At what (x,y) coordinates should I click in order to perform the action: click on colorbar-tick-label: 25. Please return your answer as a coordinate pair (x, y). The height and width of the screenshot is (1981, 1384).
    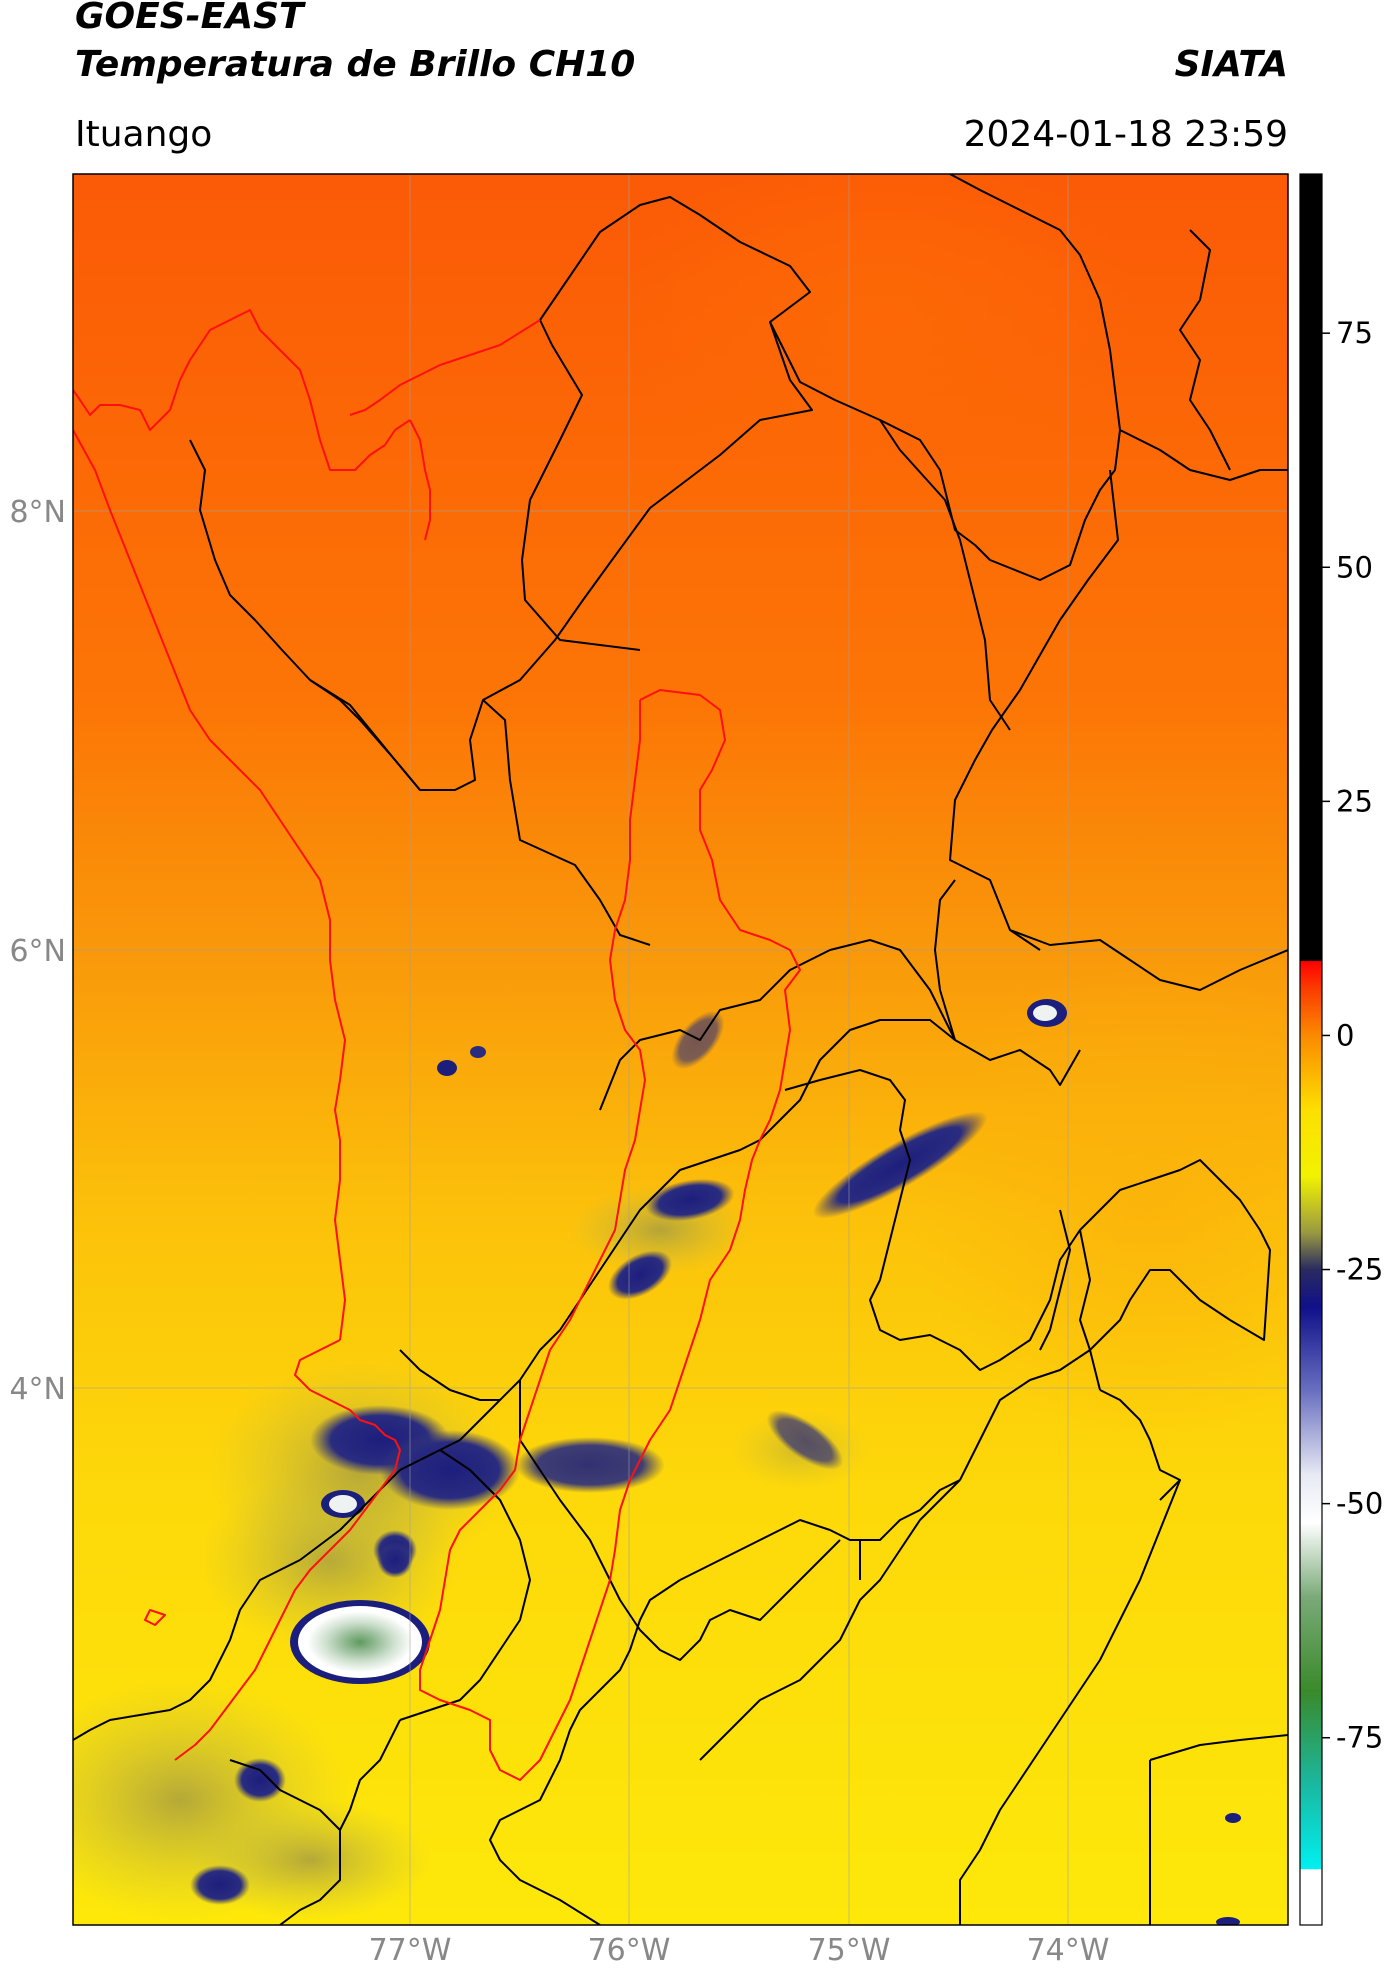
    Looking at the image, I should click on (1354, 801).